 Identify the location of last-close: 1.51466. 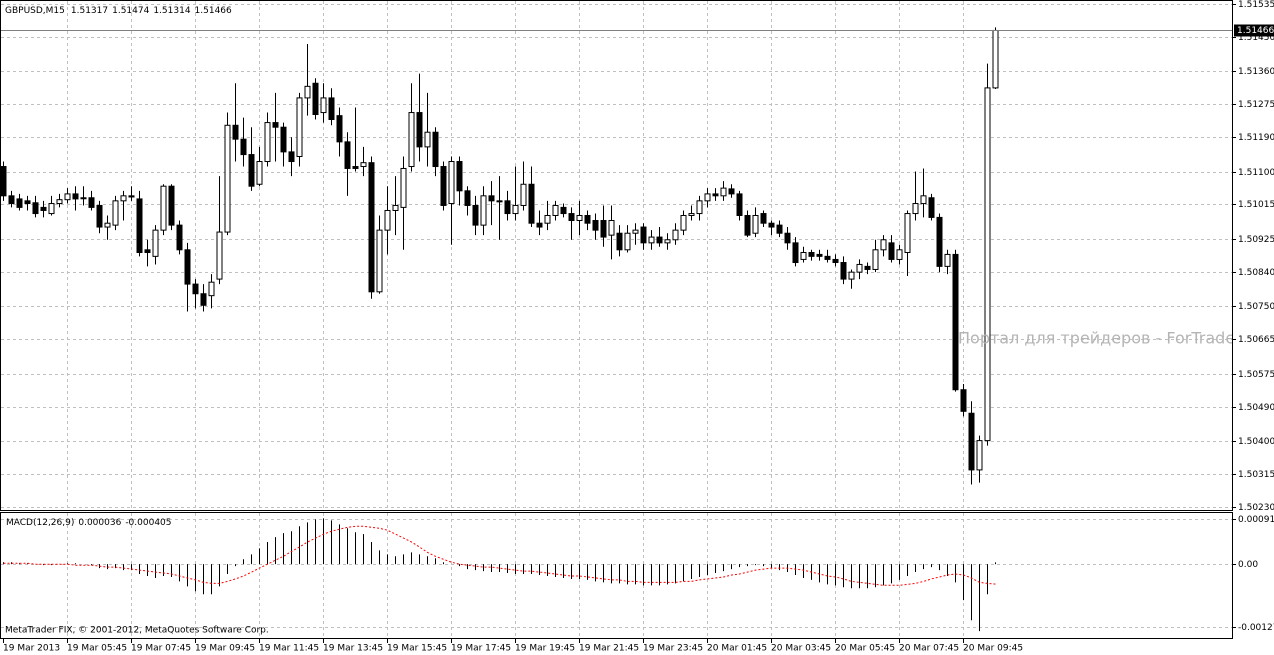
(213, 11).